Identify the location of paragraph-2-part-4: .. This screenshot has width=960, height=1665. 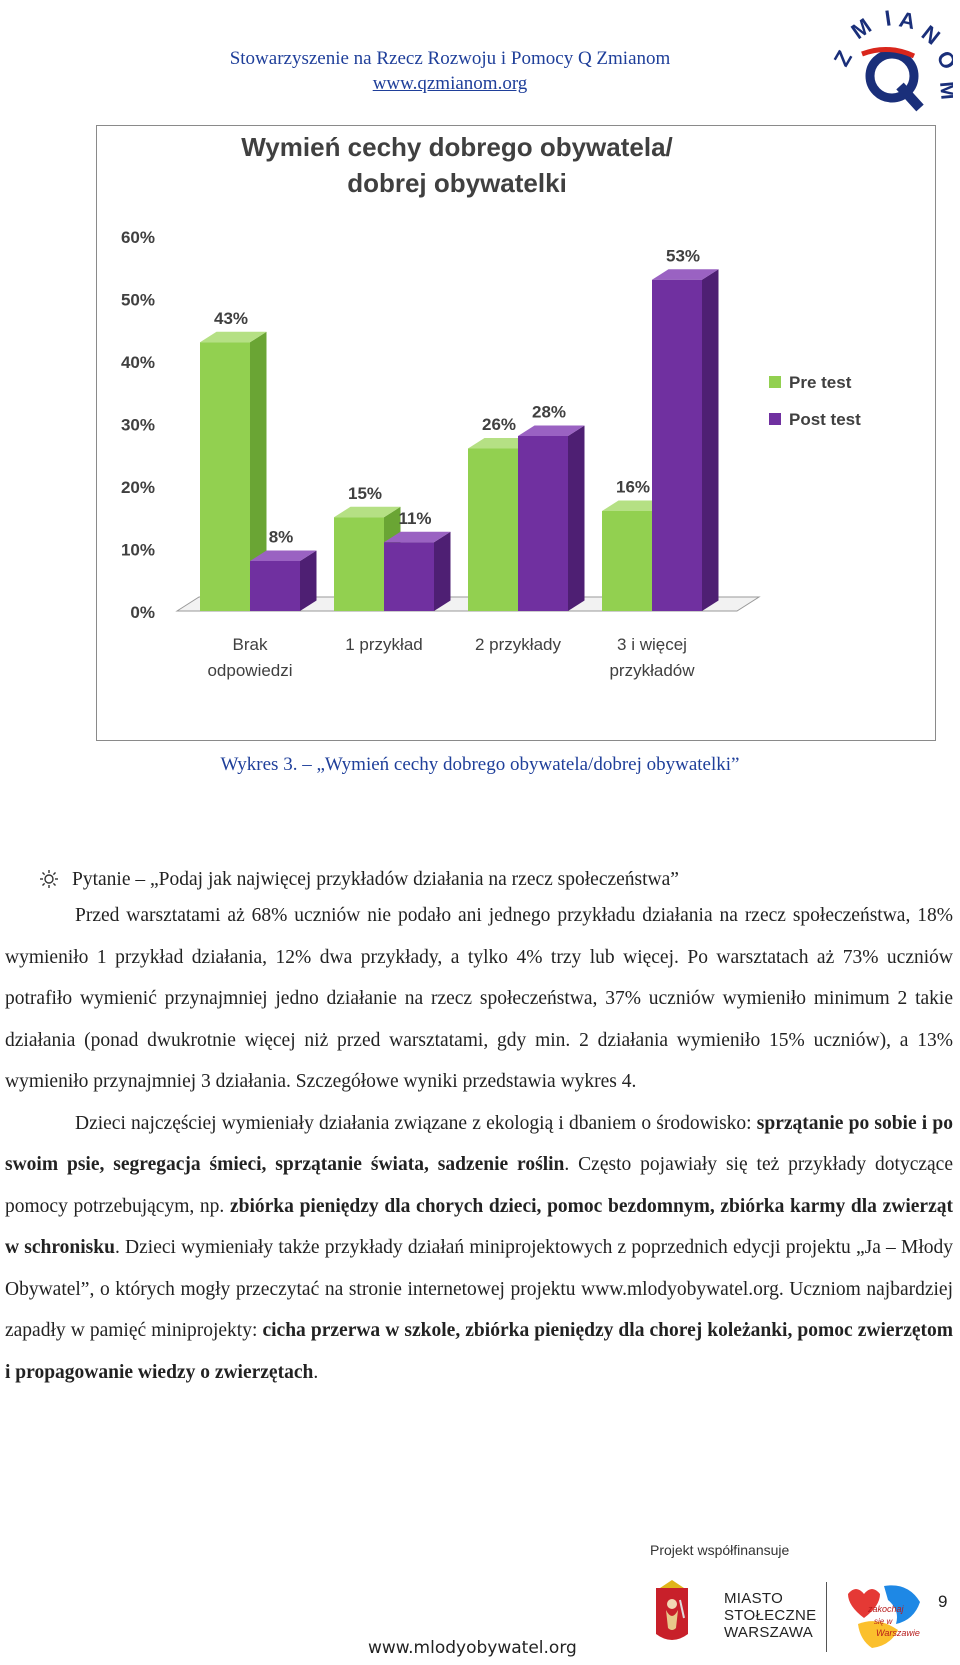
(316, 1372).